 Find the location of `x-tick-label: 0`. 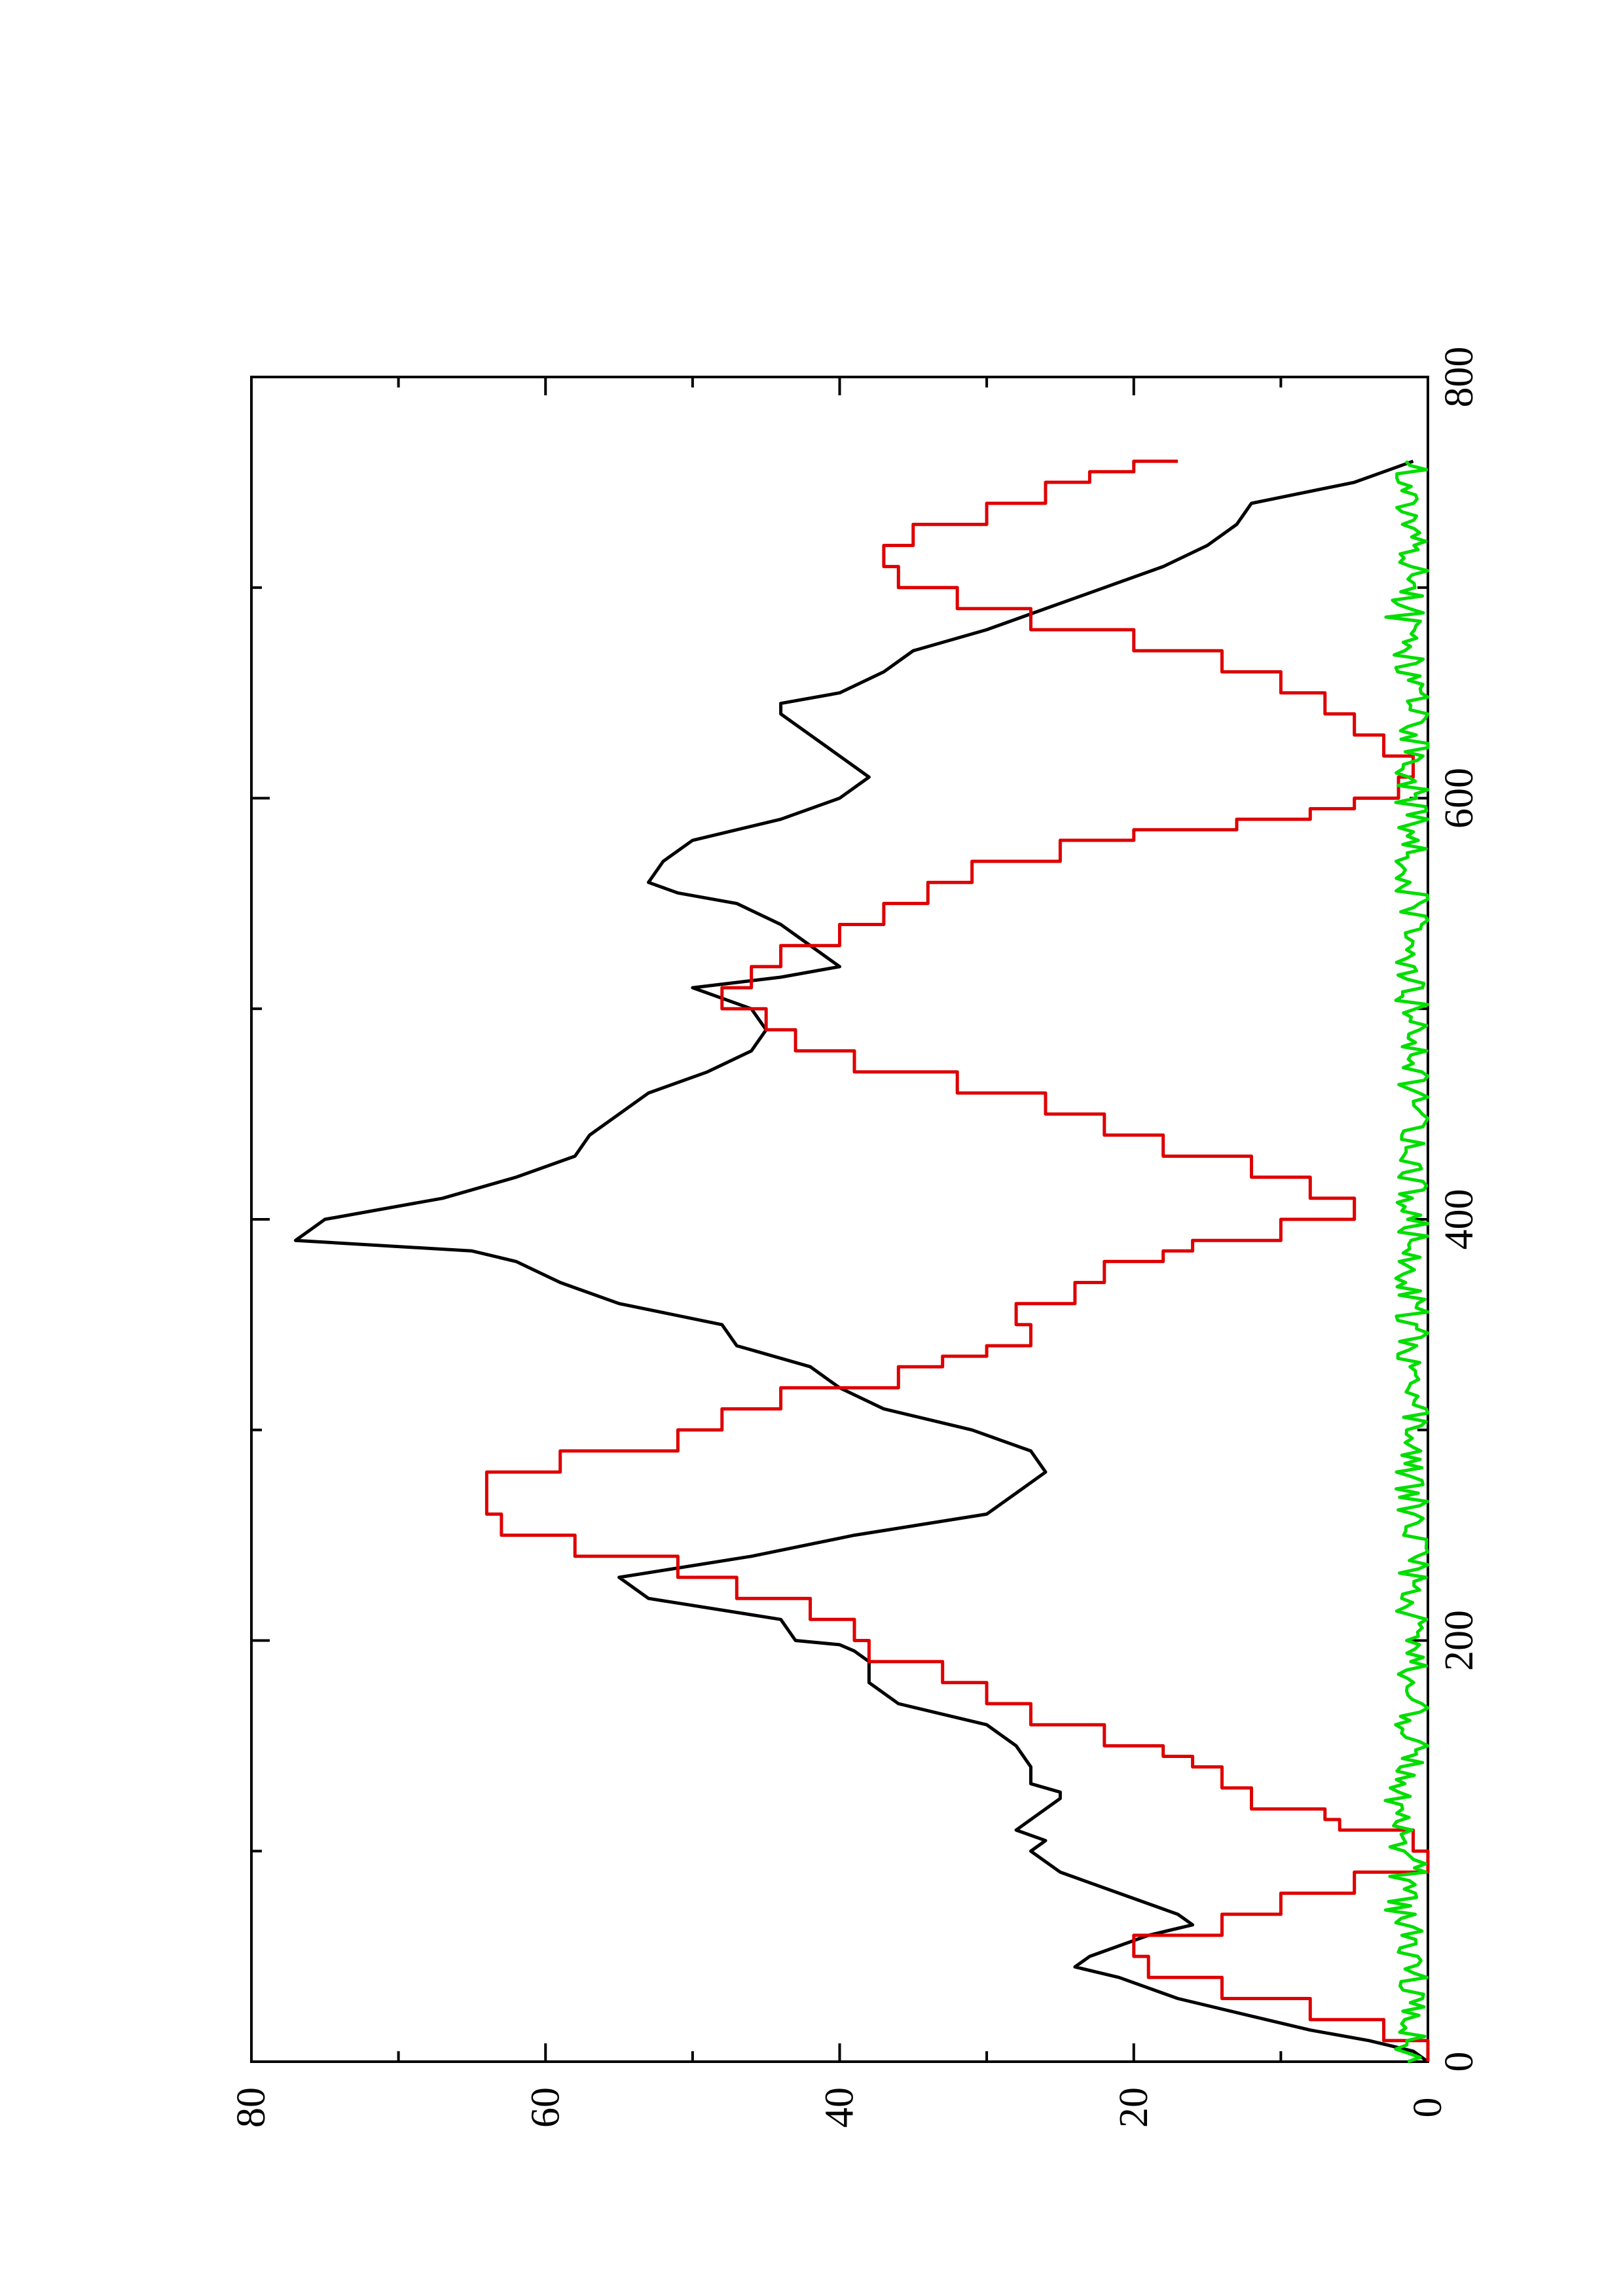

x-tick-label: 0 is located at coordinates (1459, 2062).